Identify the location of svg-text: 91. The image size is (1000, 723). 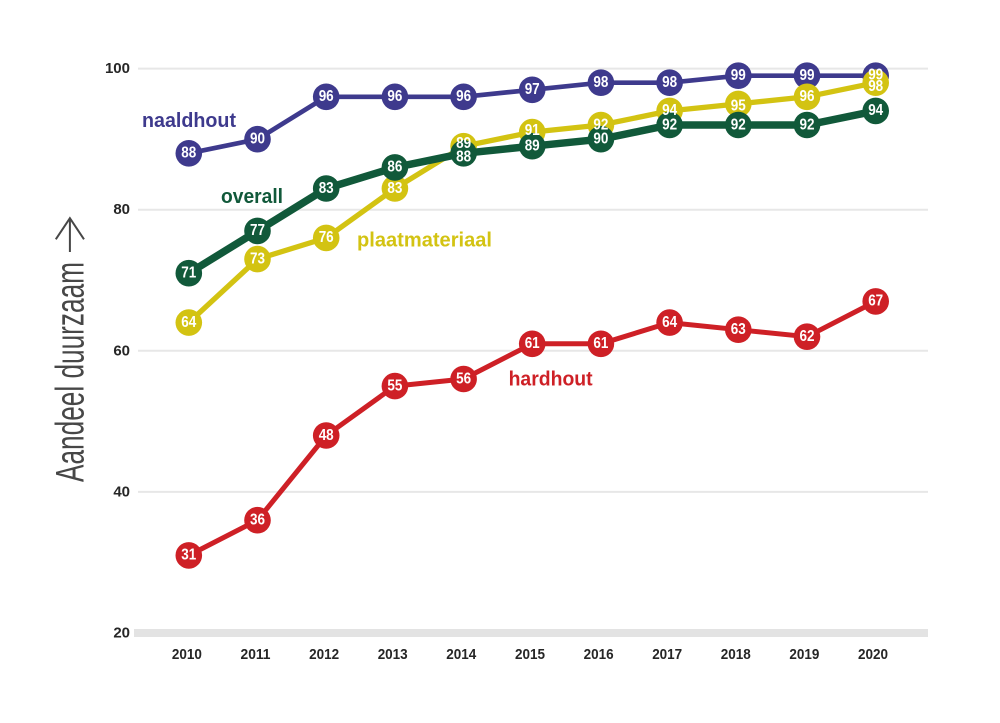
(532, 130).